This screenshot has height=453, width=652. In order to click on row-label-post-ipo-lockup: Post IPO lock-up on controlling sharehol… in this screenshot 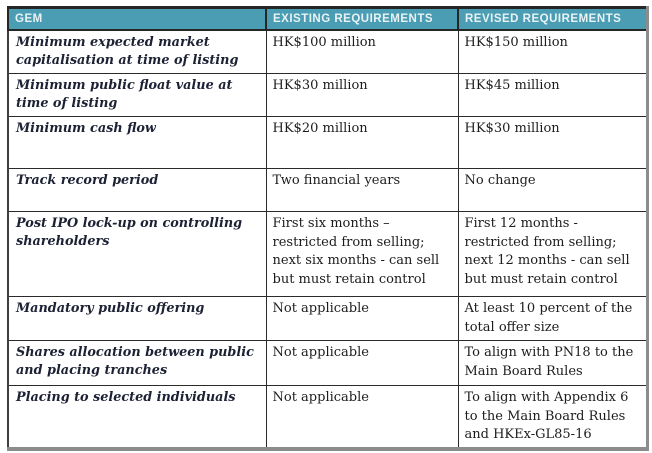, I will do `click(137, 253)`.